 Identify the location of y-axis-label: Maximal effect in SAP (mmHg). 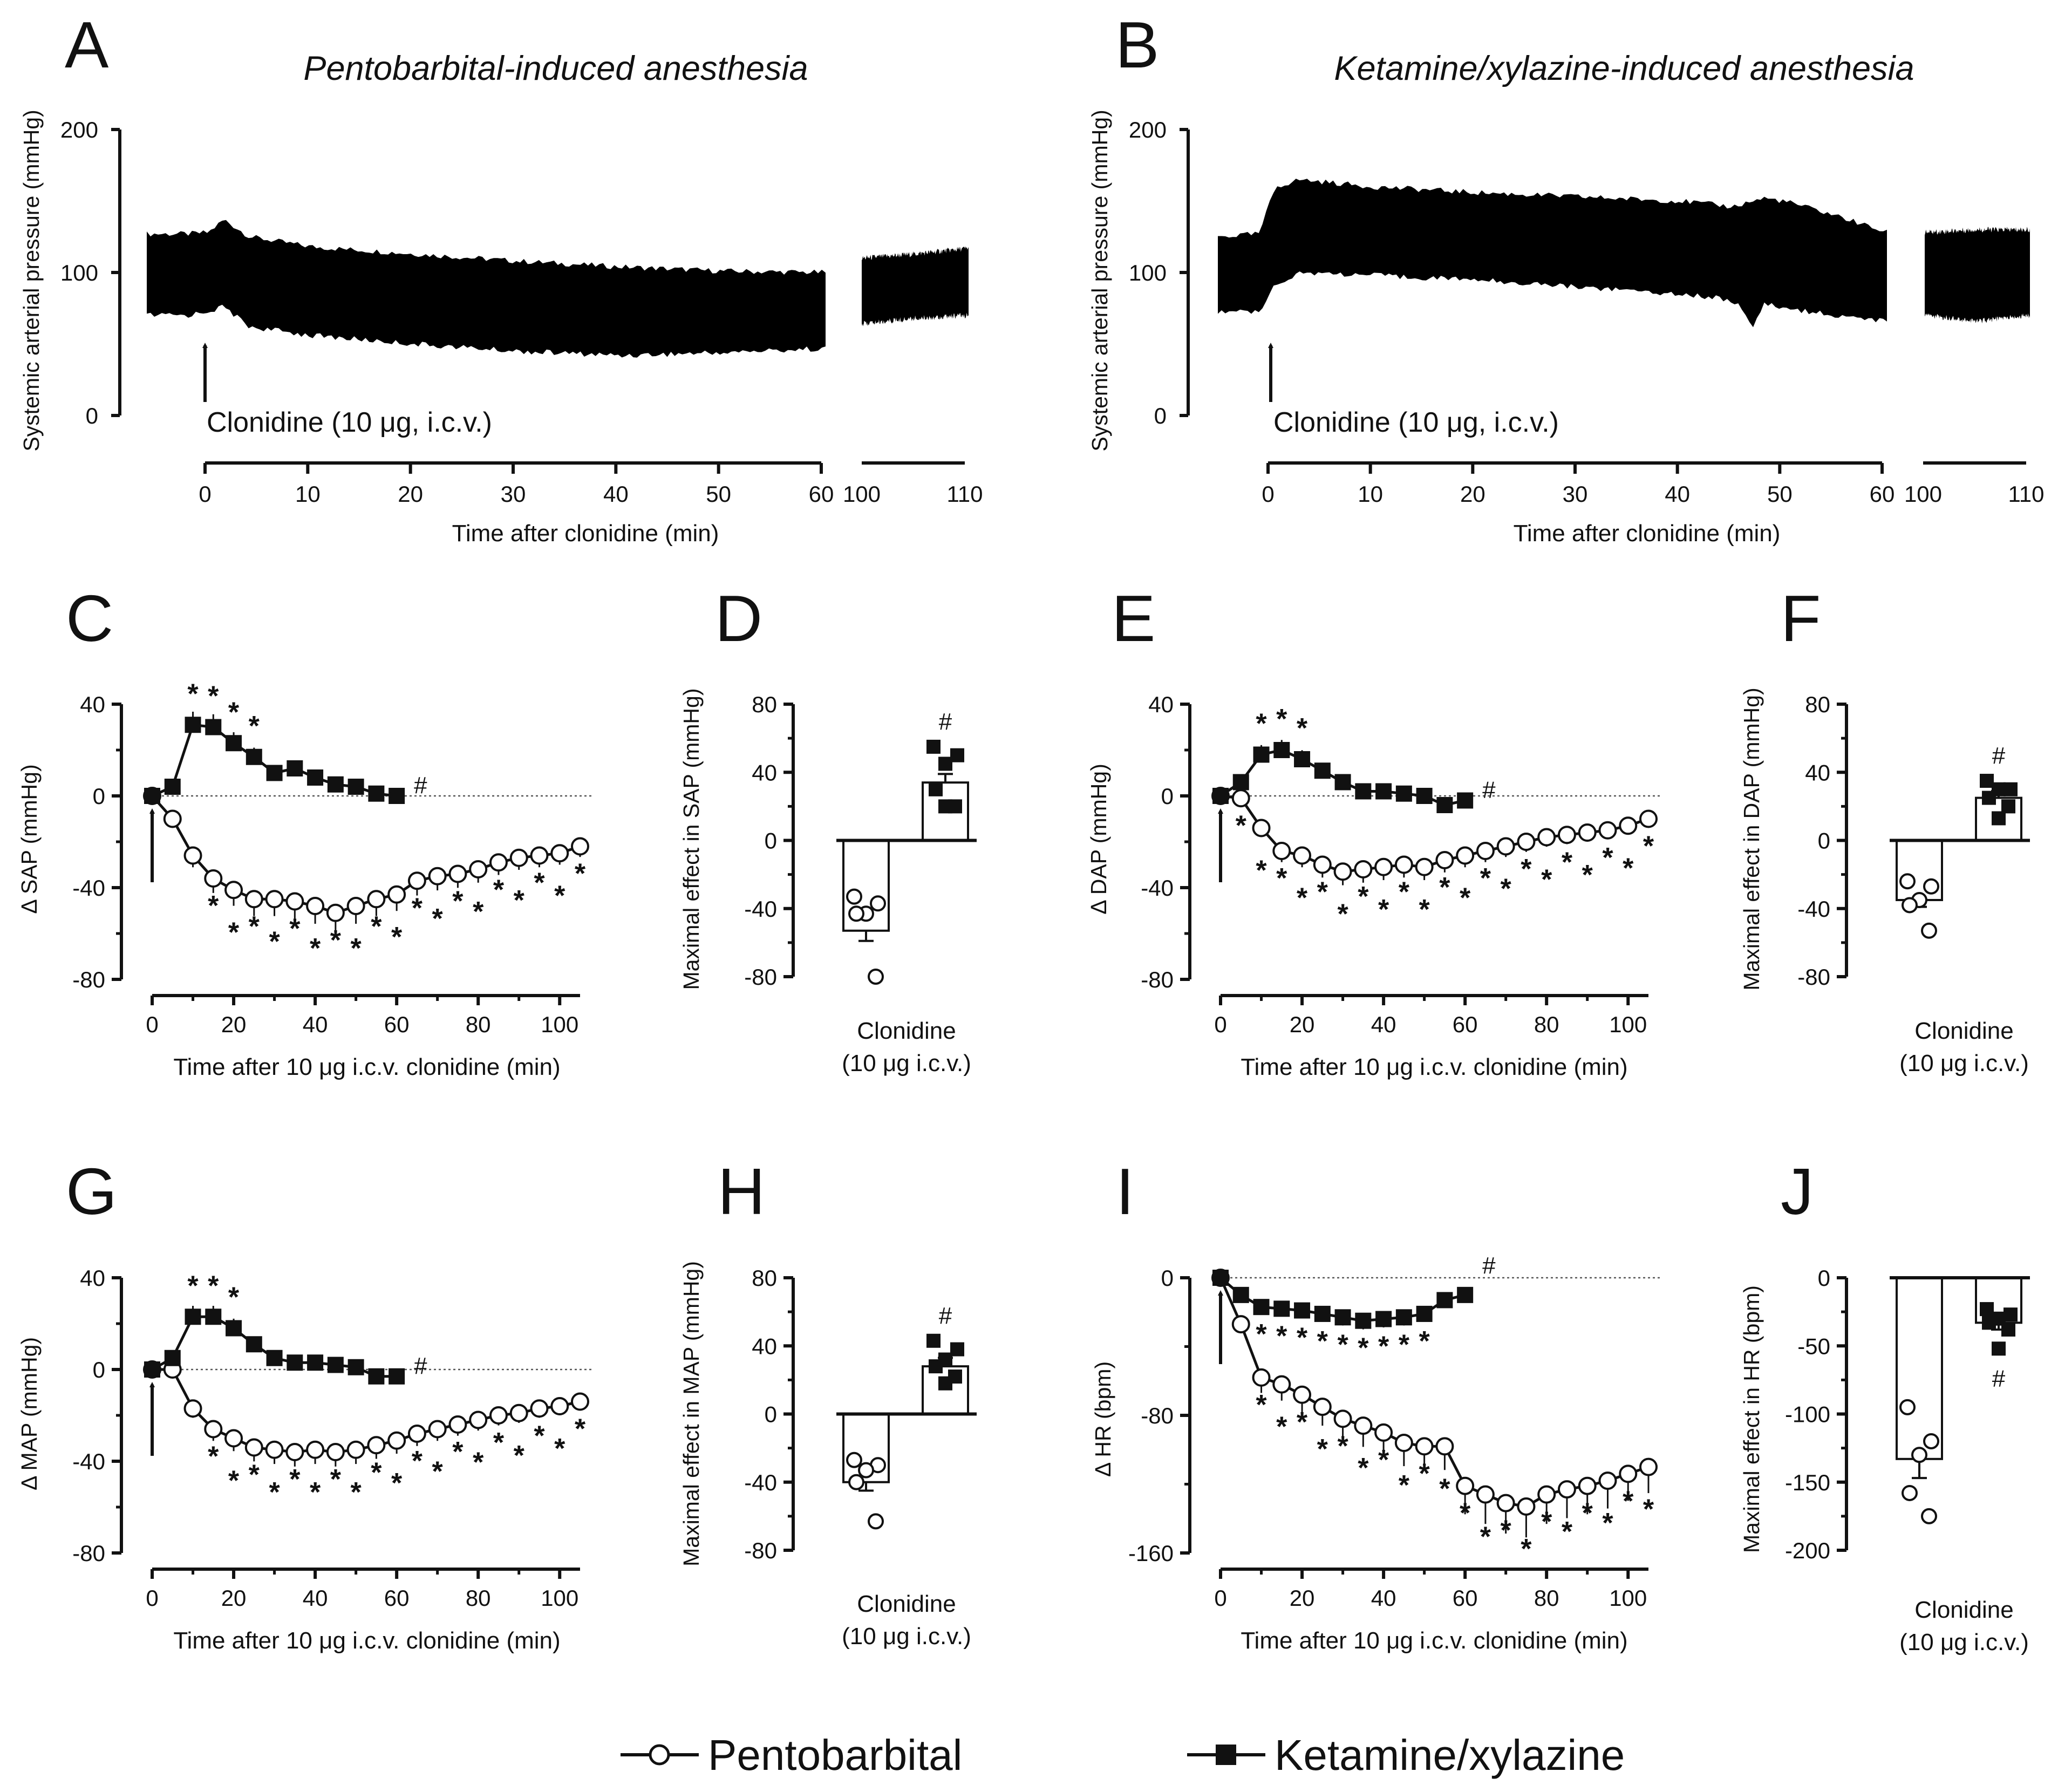
(691, 840).